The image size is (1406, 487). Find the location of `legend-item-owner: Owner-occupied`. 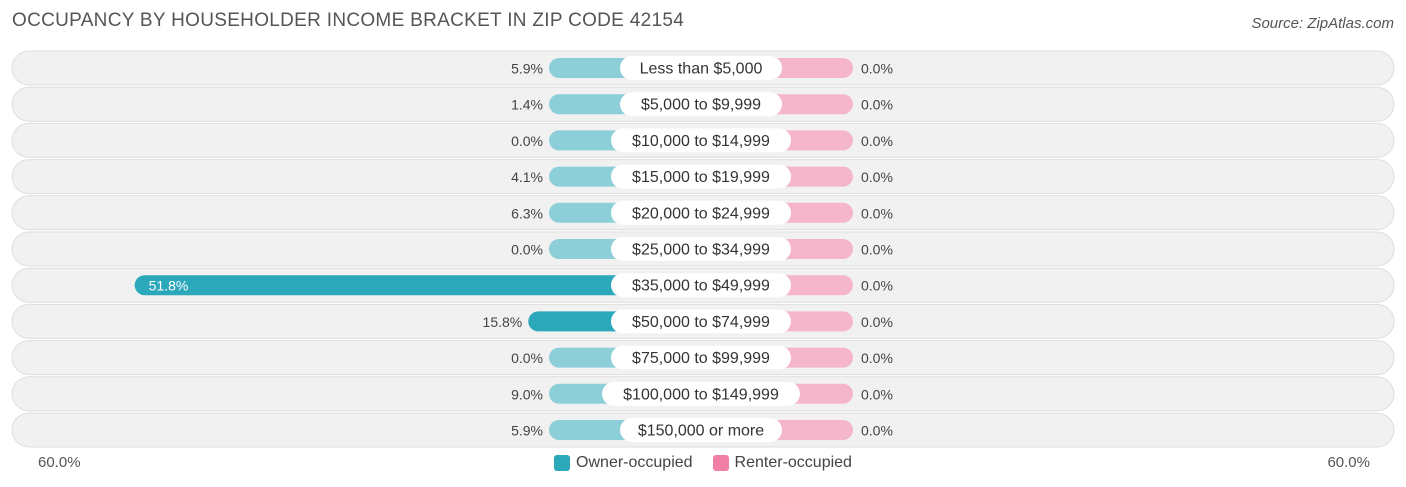

legend-item-owner: Owner-occupied is located at coordinates (623, 463).